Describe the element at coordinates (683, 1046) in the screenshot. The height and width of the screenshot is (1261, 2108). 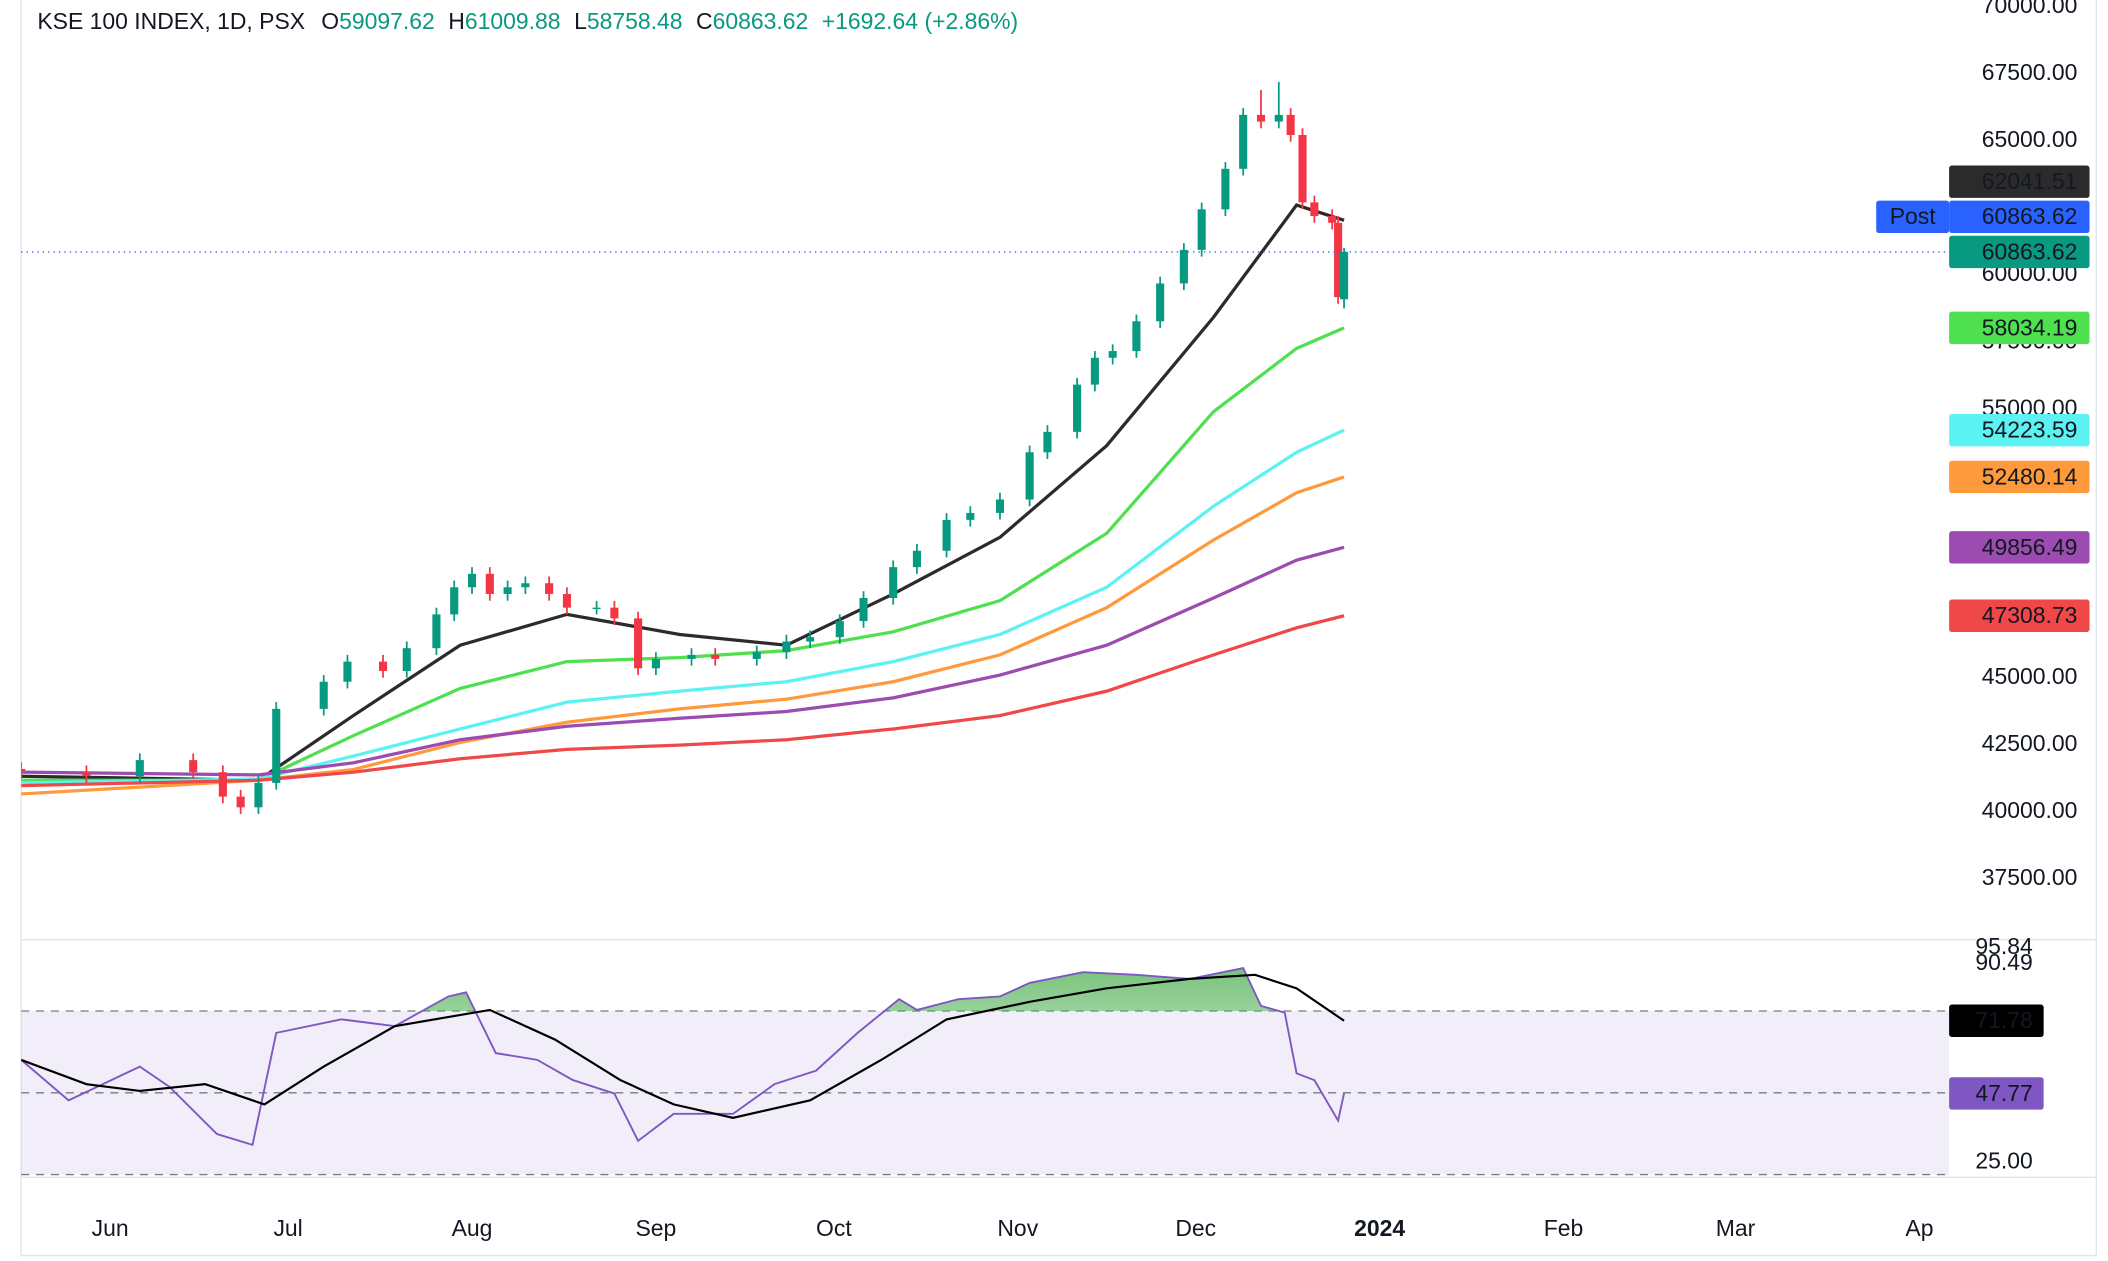
I see `rsi-line` at that location.